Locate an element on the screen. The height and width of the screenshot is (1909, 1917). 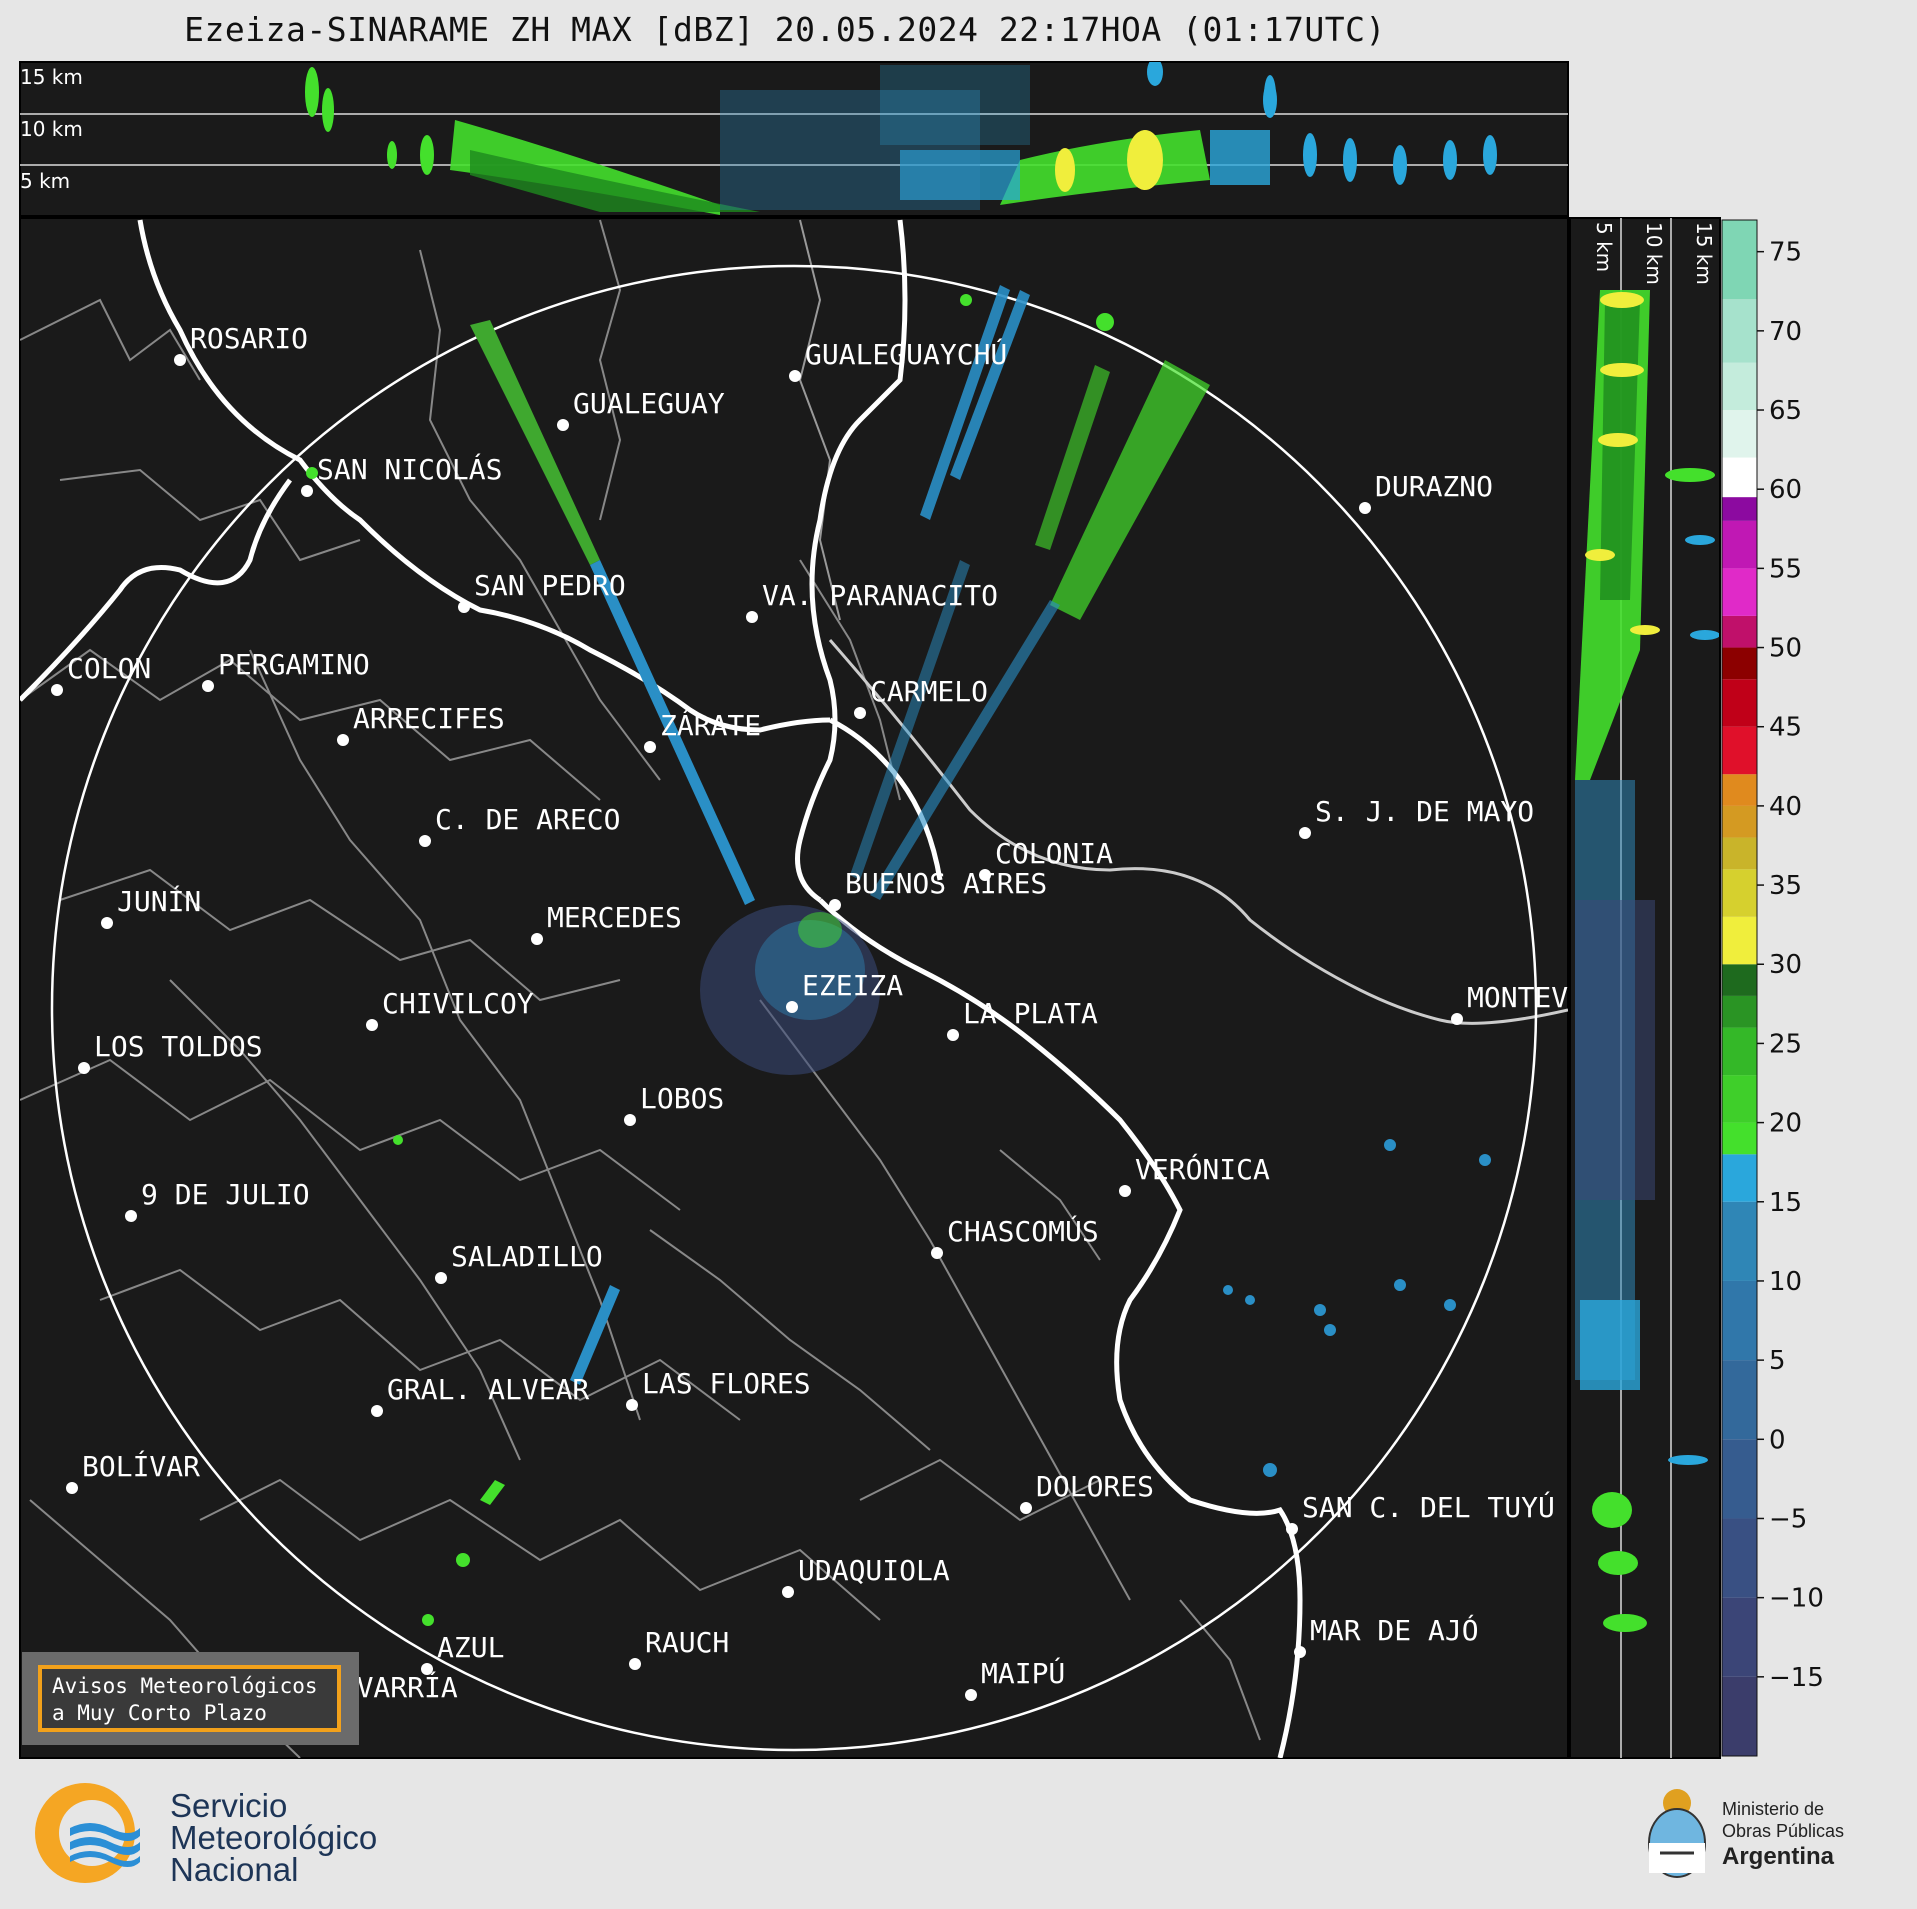
colorbar-tick-label: −15 is located at coordinates (1796, 1678).